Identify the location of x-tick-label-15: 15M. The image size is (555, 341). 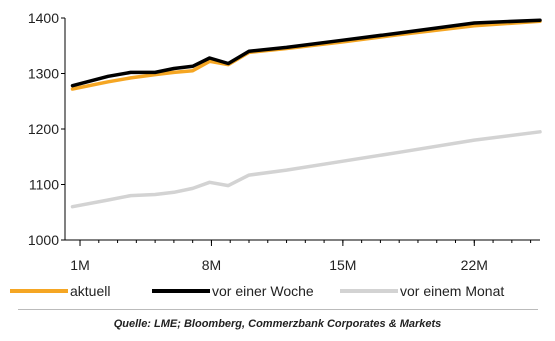
(342, 265).